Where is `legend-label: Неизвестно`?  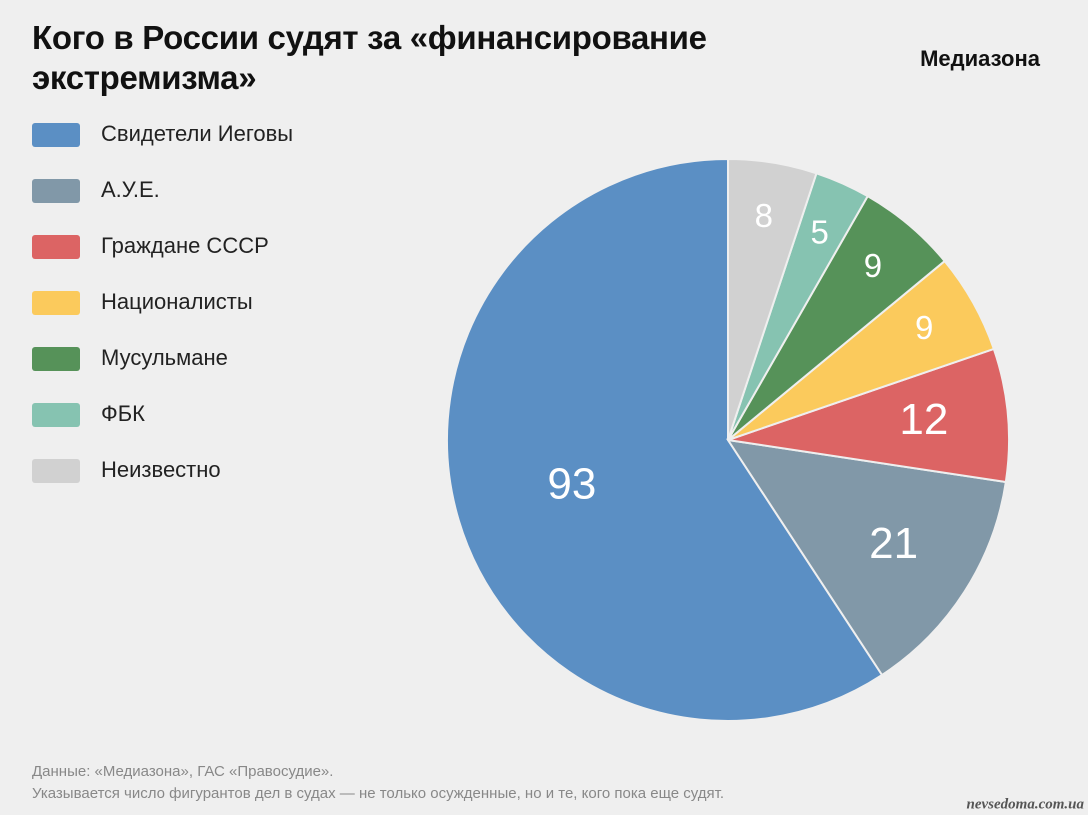
legend-label: Неизвестно is located at coordinates (161, 469).